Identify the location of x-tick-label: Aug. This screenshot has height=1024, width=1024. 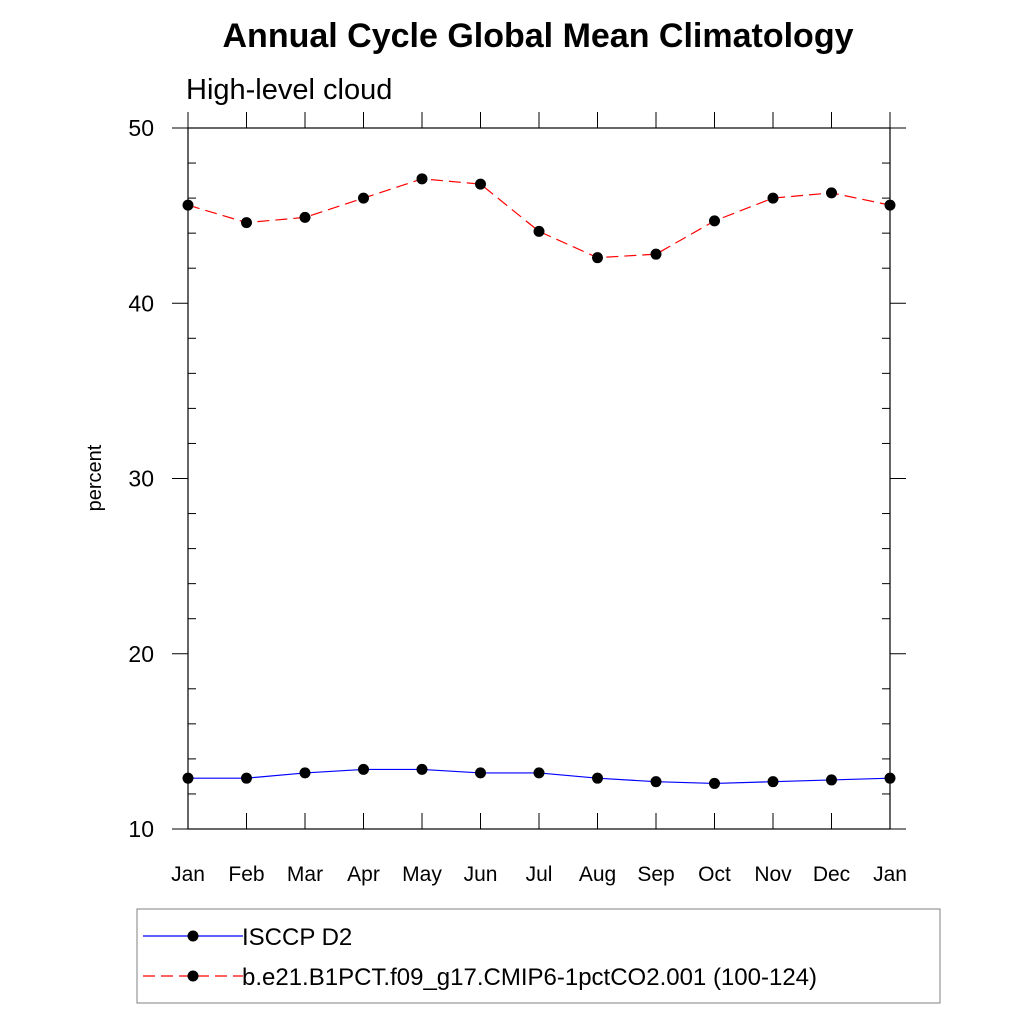
(597, 874).